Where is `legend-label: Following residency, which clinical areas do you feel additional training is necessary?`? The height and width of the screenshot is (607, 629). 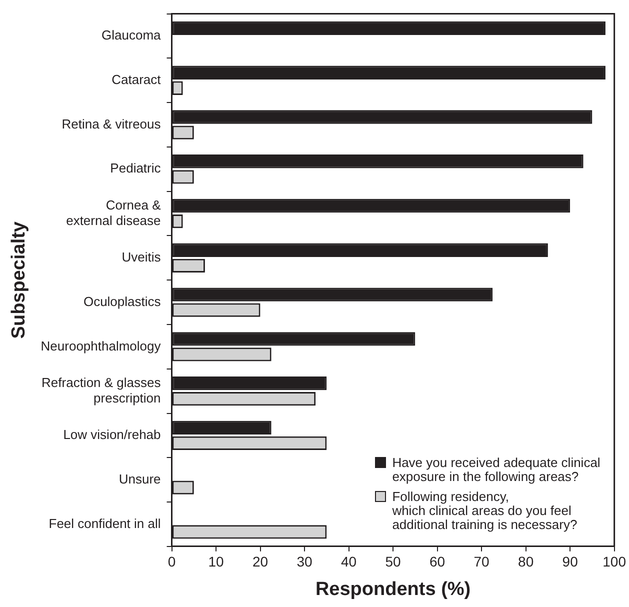
legend-label: Following residency, which clinical areas do you feel additional training is necessary? is located at coordinates (485, 510).